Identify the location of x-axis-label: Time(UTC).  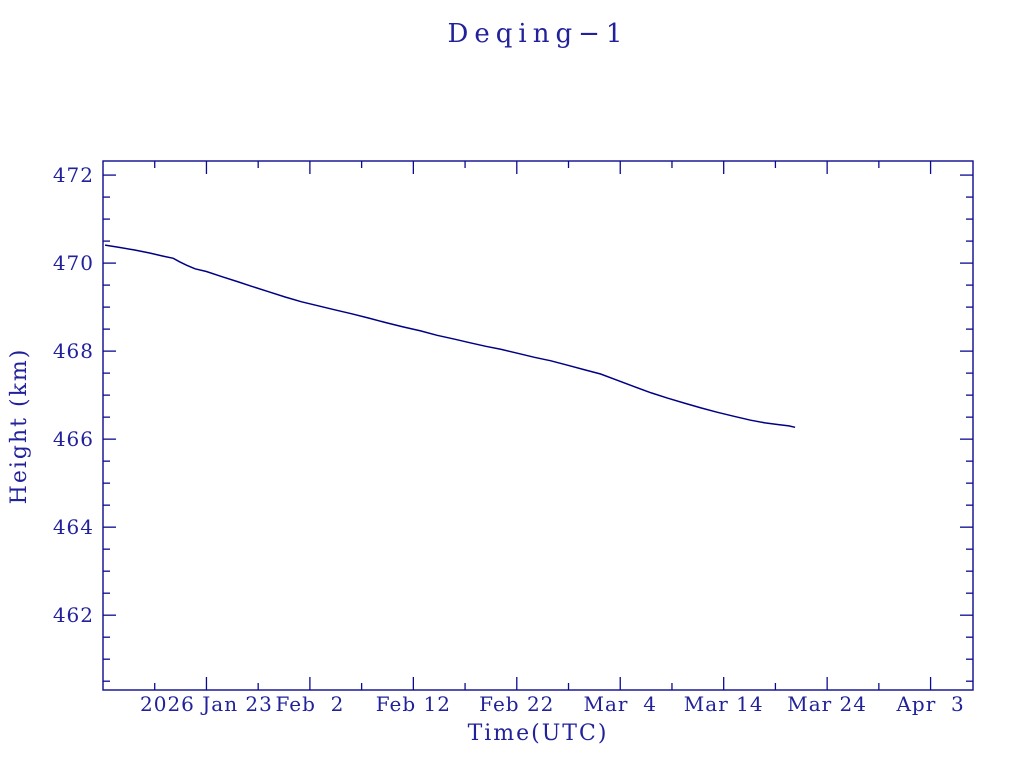
(538, 733).